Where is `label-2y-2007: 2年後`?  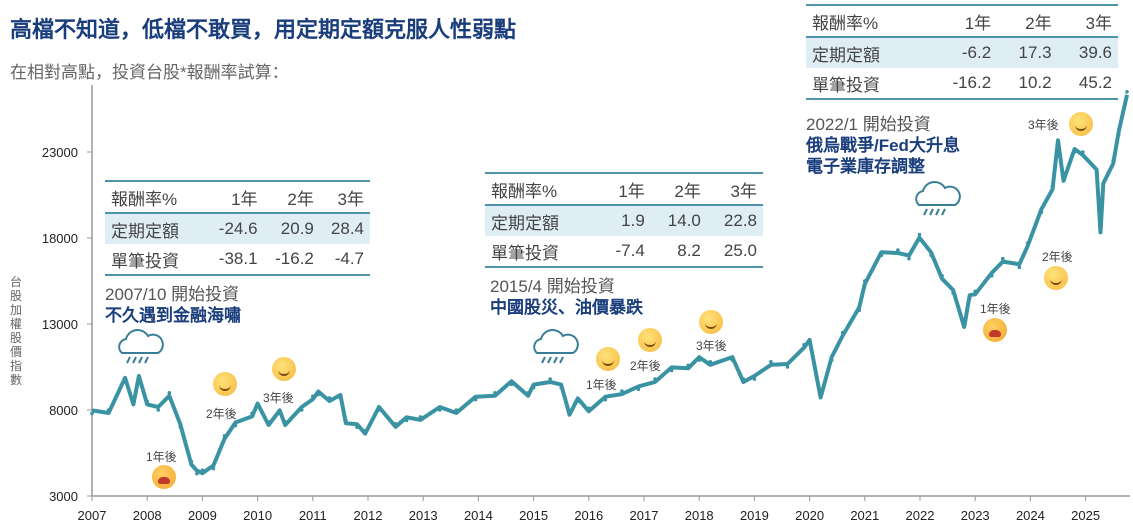
label-2y-2007: 2年後 is located at coordinates (221, 414).